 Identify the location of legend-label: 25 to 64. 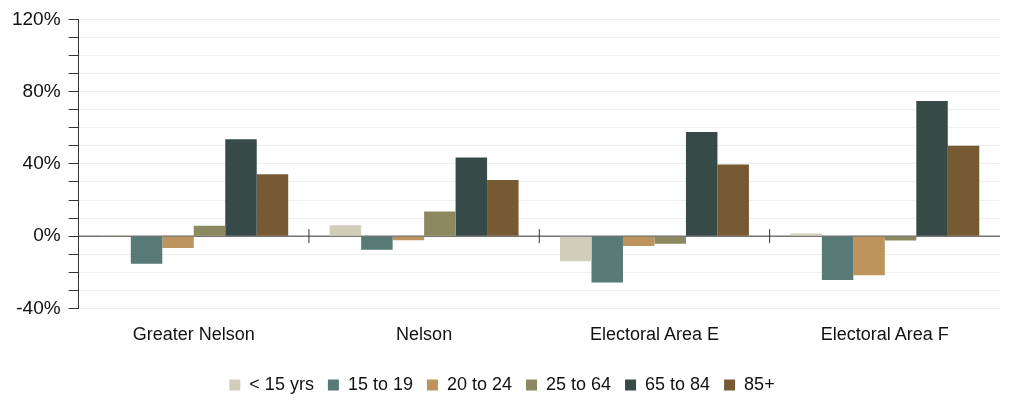
(579, 383).